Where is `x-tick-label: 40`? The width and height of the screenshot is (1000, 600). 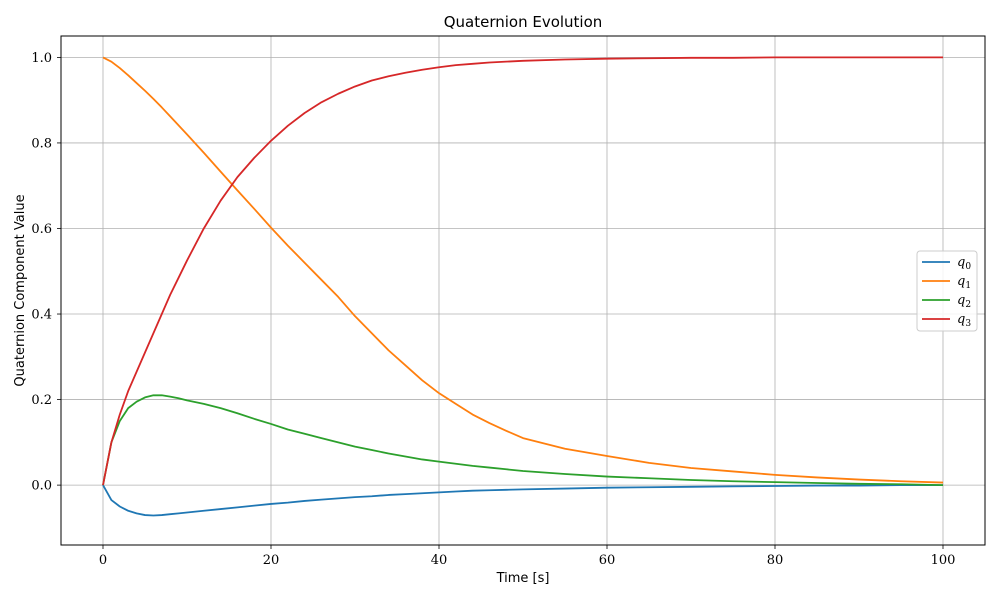
x-tick-label: 40 is located at coordinates (439, 560).